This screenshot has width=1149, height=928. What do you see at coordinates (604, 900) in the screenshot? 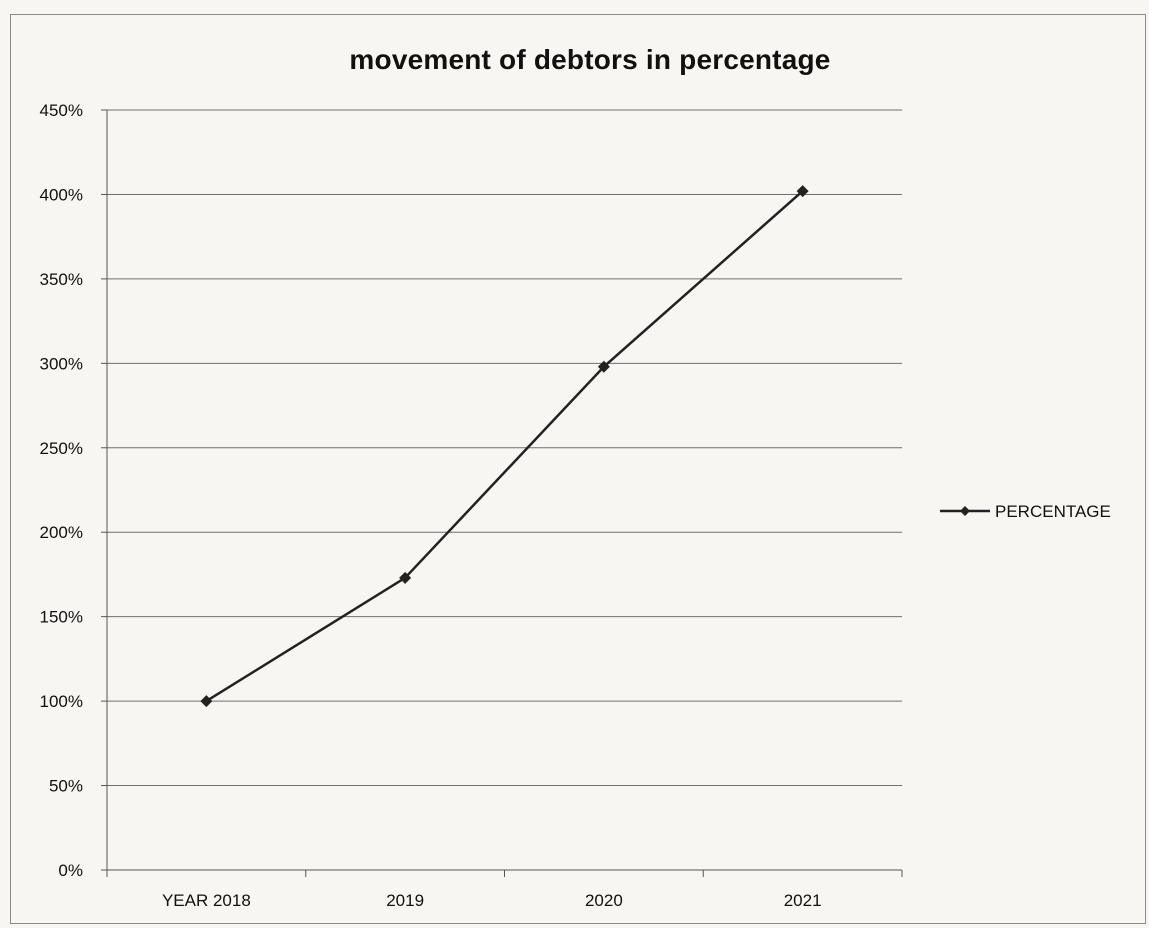
I see `x-tick-label: 2020` at bounding box center [604, 900].